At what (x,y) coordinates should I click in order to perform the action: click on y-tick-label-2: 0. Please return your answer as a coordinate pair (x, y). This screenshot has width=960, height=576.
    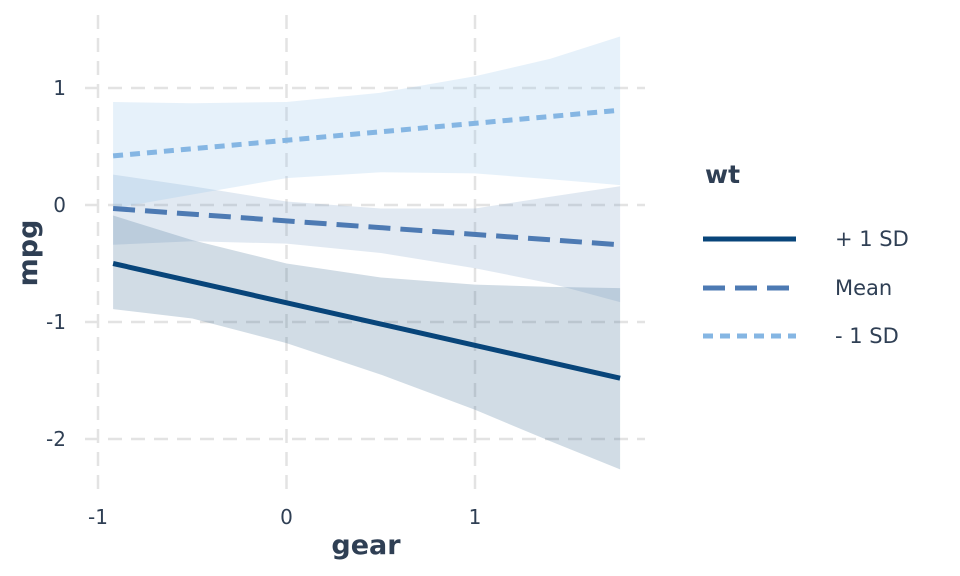
    Looking at the image, I should click on (59, 205).